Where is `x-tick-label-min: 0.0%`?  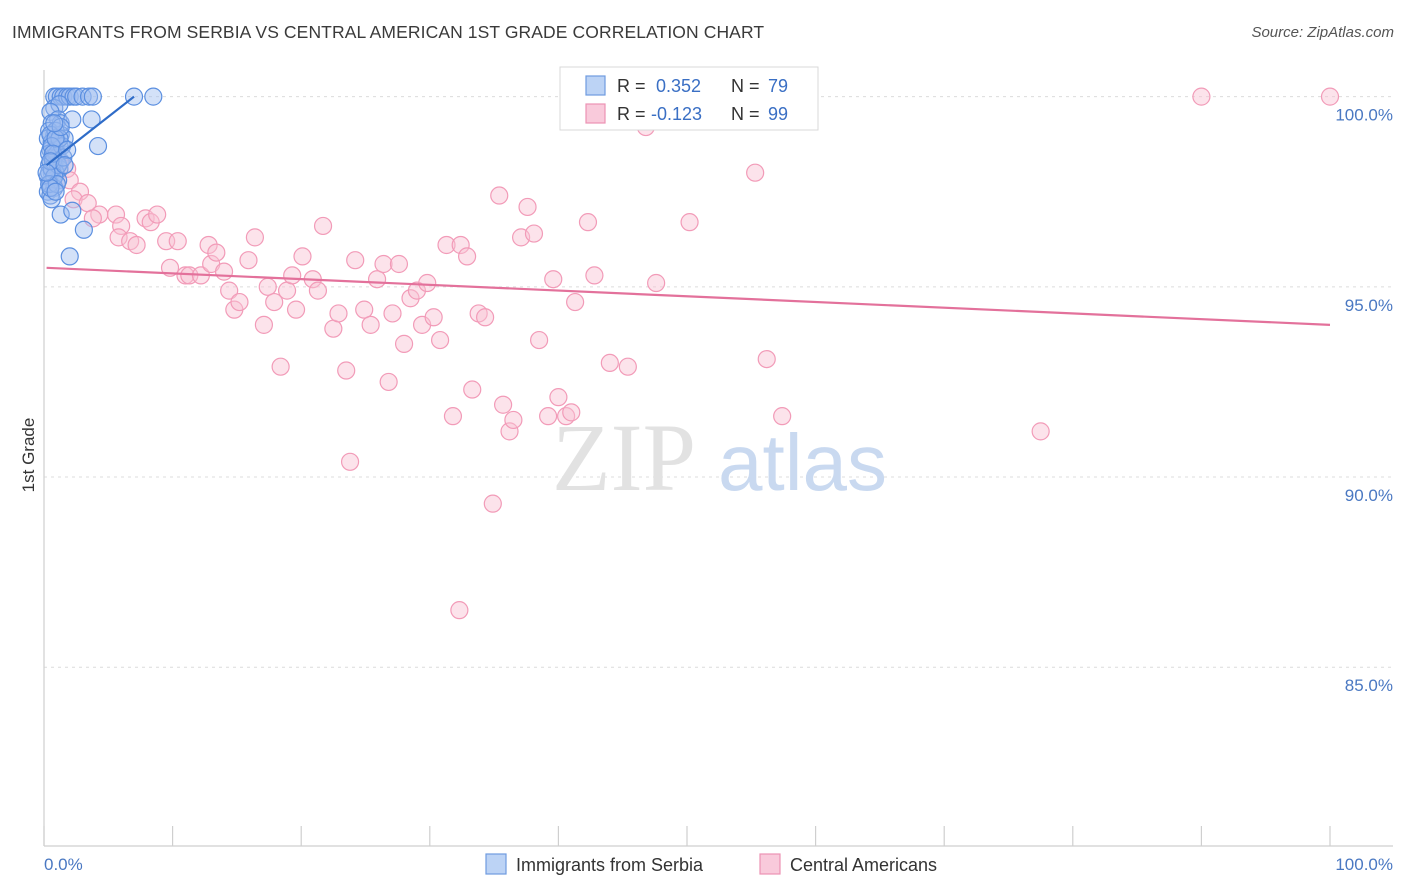 x-tick-label-min: 0.0% is located at coordinates (63, 864).